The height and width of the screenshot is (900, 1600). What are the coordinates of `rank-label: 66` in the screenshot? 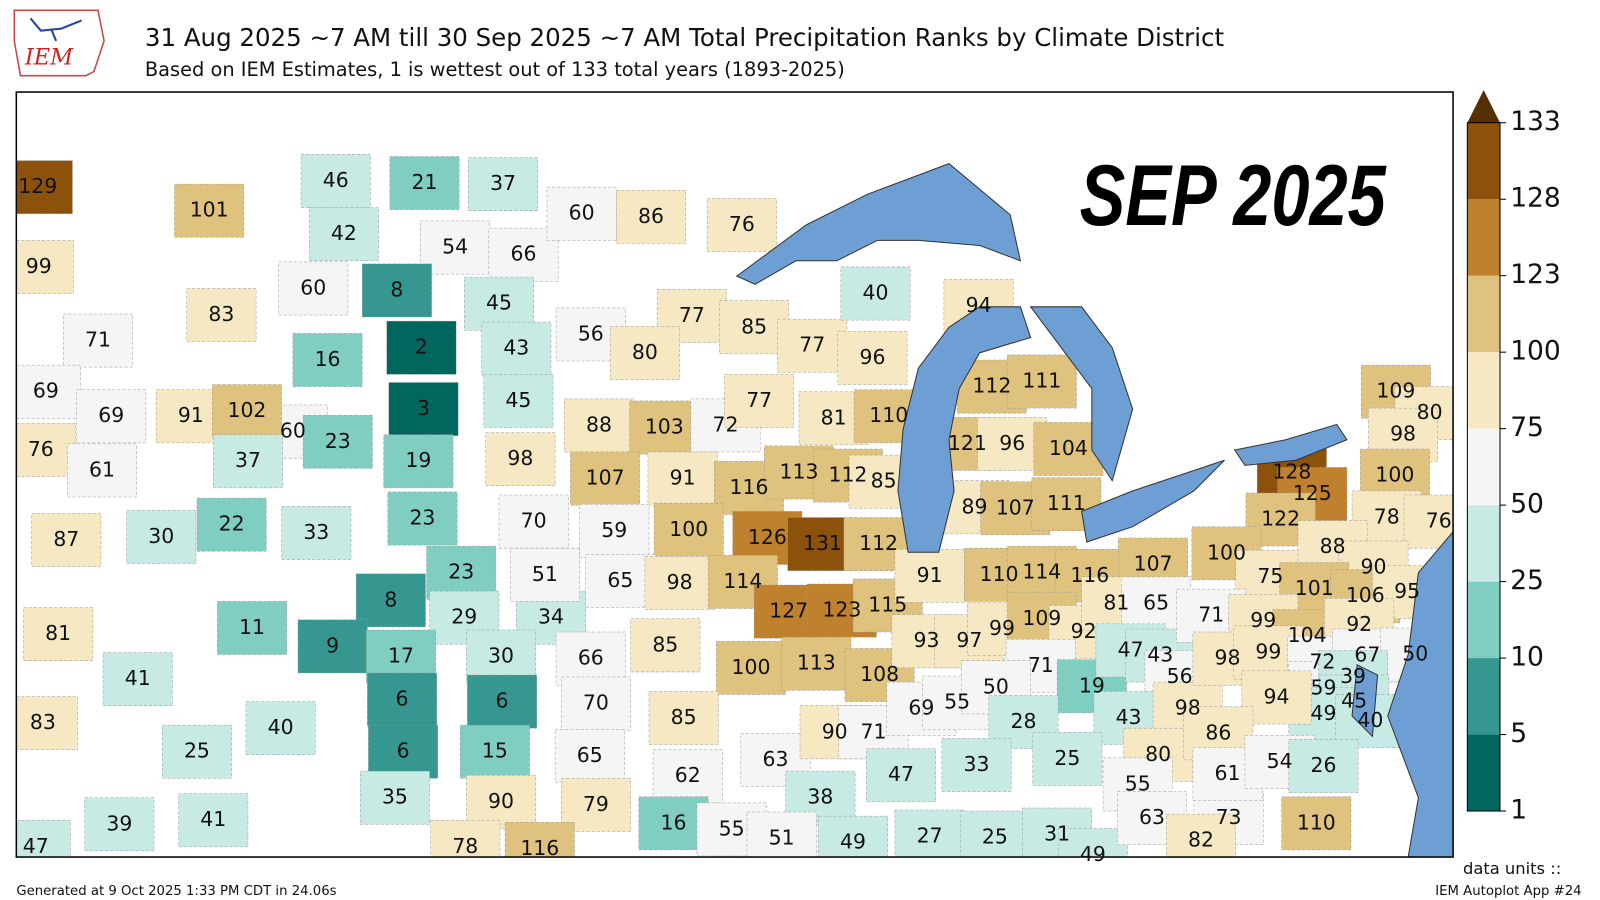 It's located at (591, 658).